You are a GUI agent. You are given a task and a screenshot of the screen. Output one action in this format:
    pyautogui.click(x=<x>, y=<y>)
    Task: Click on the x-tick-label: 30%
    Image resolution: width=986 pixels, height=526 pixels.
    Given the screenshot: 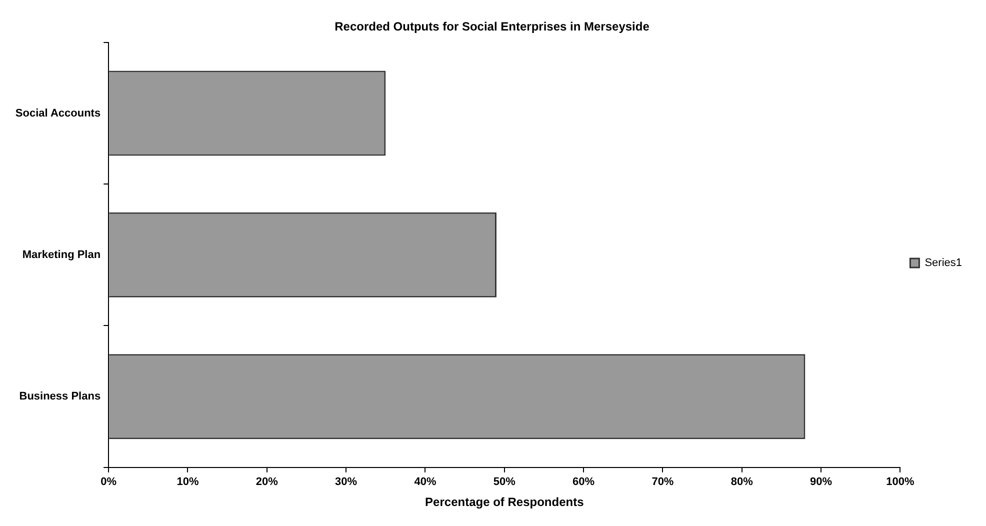 What is the action you would take?
    pyautogui.click(x=346, y=482)
    